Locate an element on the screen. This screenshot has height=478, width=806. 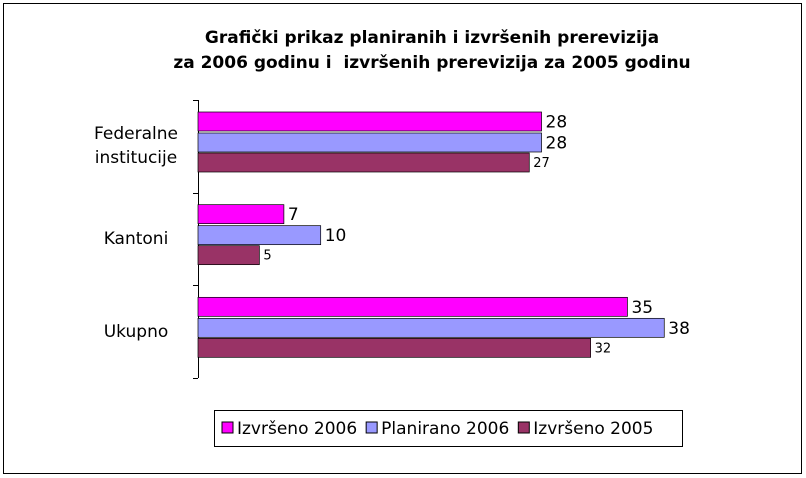
data-label: 5 is located at coordinates (267, 256).